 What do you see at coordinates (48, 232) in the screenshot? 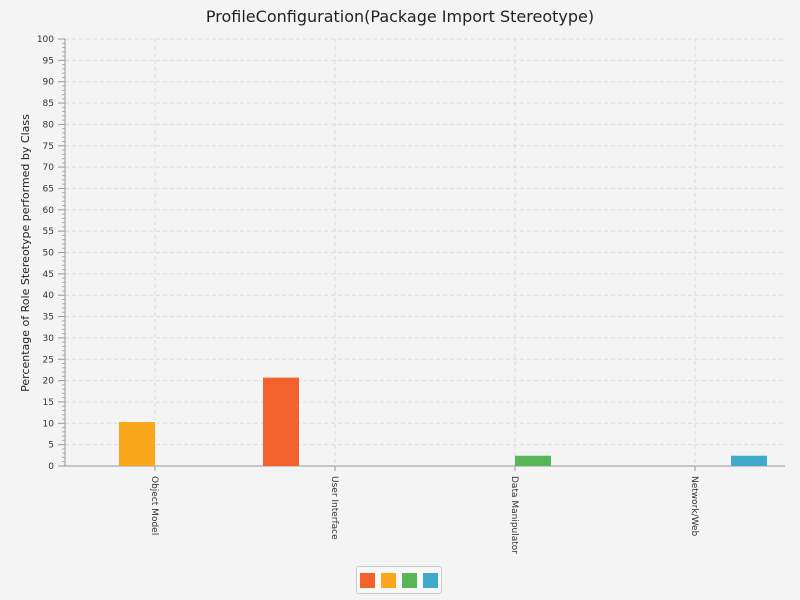
I see `y-tick-label: 55` at bounding box center [48, 232].